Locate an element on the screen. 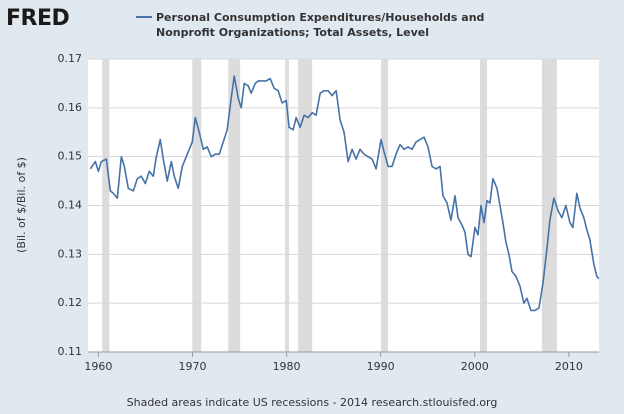 This screenshot has height=414, width=624. x-tick-label: 1960 is located at coordinates (98, 366).